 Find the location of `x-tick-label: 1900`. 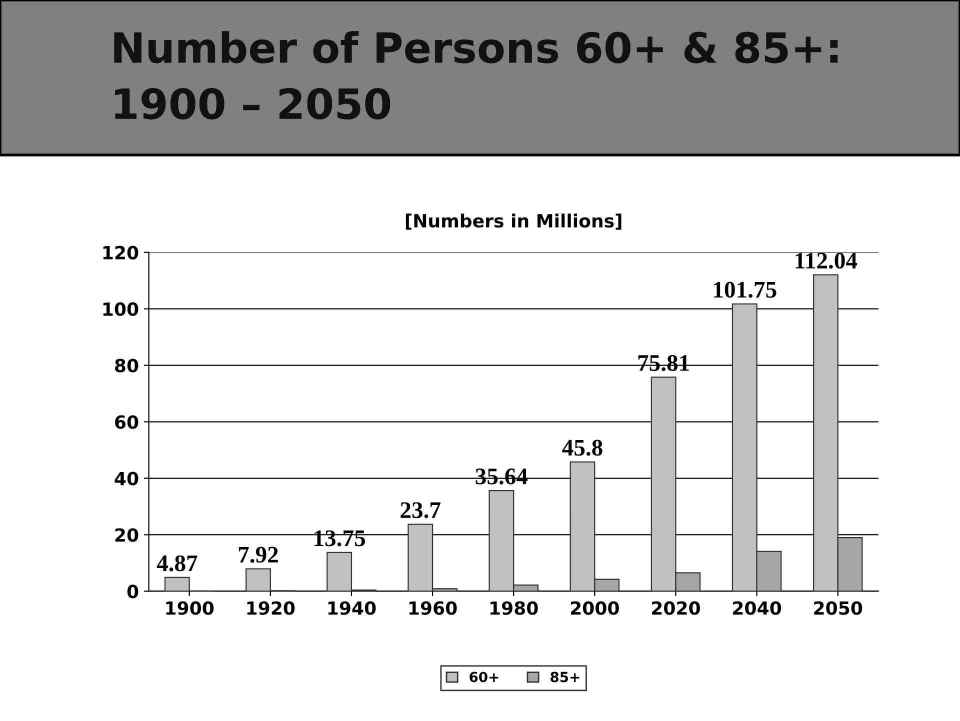

x-tick-label: 1900 is located at coordinates (190, 608).